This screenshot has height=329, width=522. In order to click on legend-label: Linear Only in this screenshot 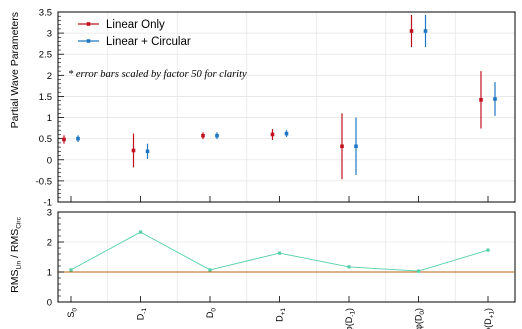, I will do `click(135, 25)`.